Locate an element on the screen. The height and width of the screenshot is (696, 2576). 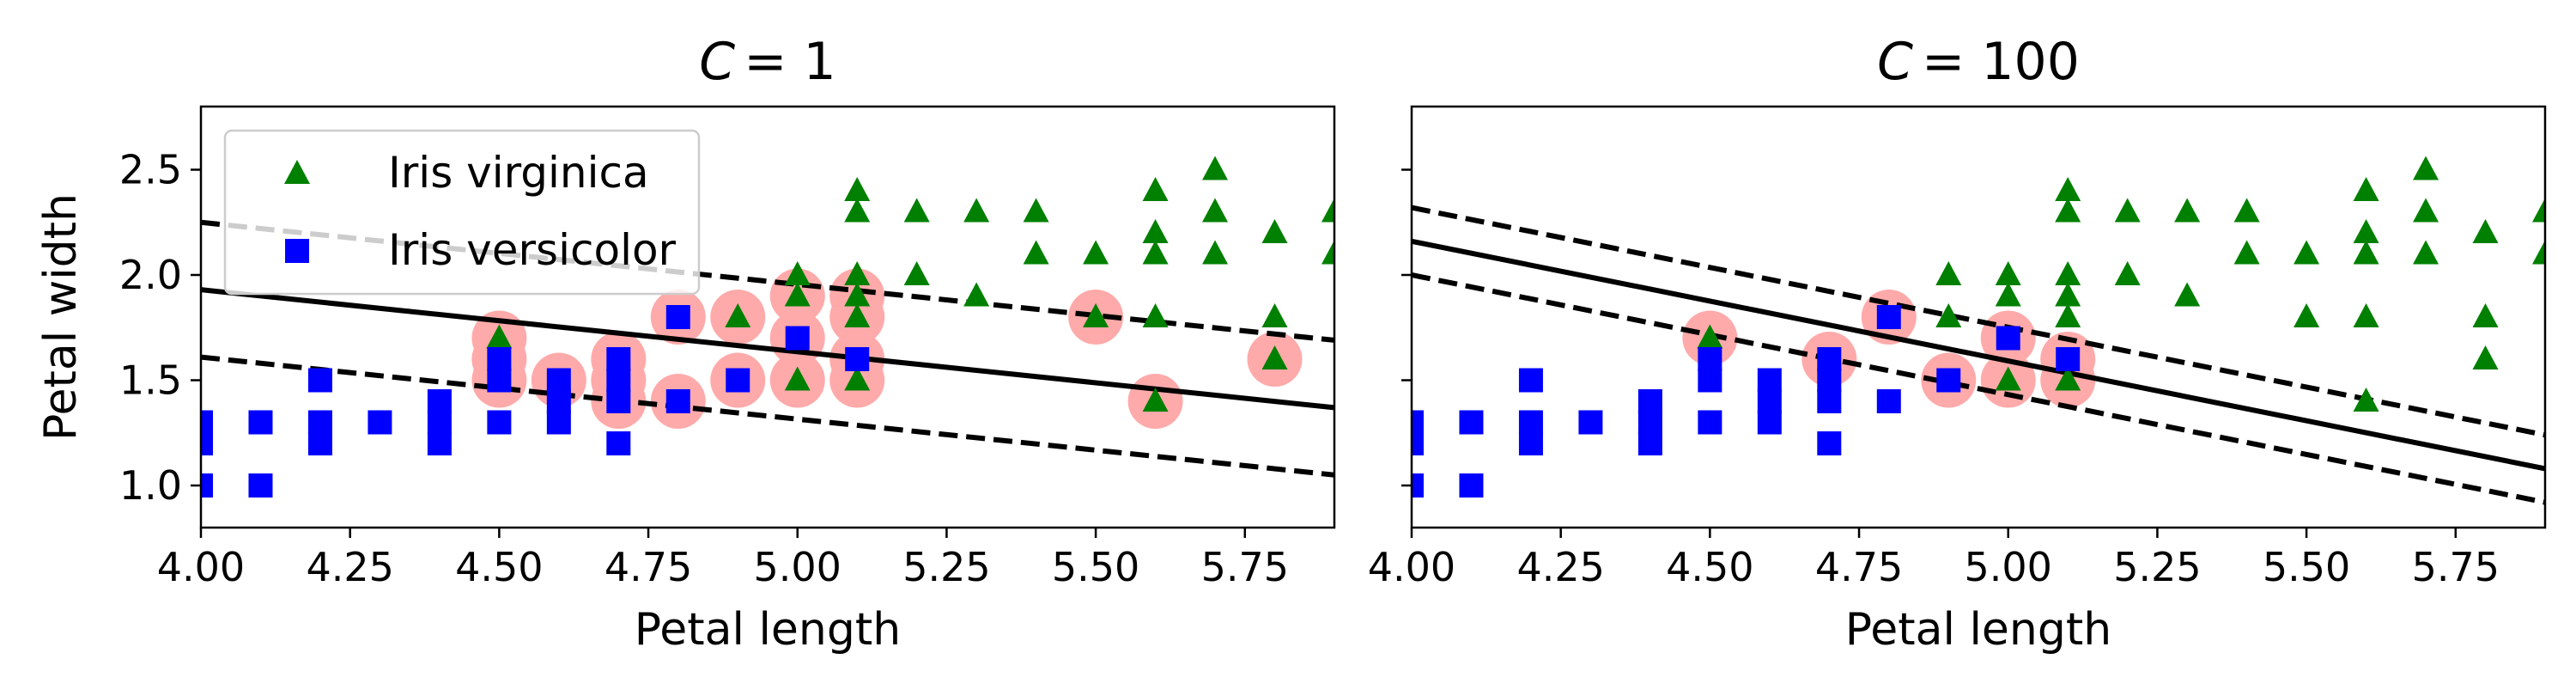
y-tick-label: 1.0 is located at coordinates (150, 485).